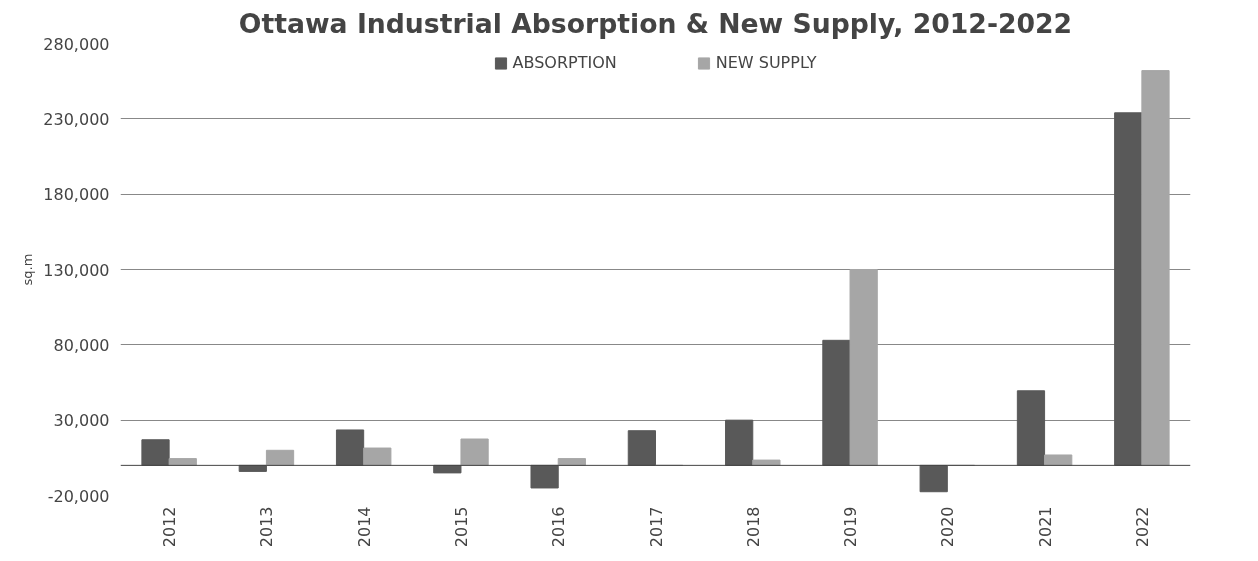 The image size is (1258, 561). Describe the element at coordinates (461, 527) in the screenshot. I see `x-tick-label: 2015` at that location.